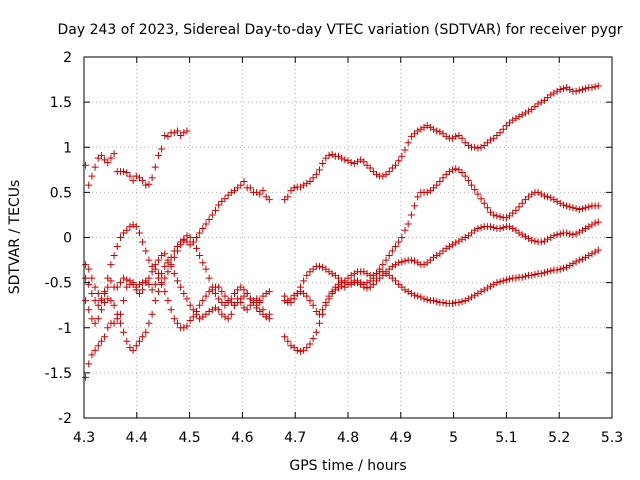  What do you see at coordinates (61, 193) in the screenshot?
I see `y-tick-label: 0.5` at bounding box center [61, 193].